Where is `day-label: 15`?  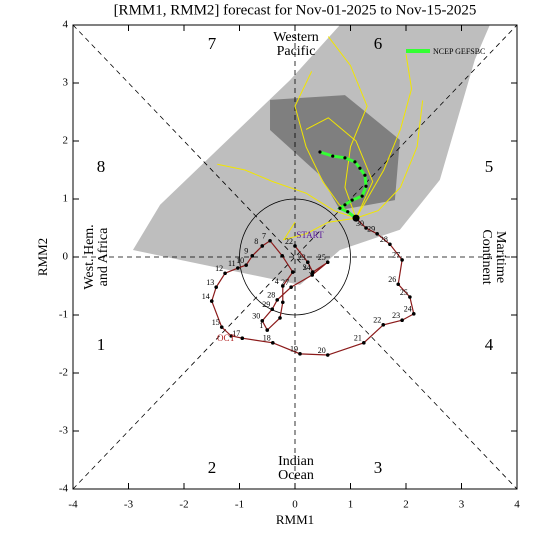 day-label: 15 is located at coordinates (216, 322).